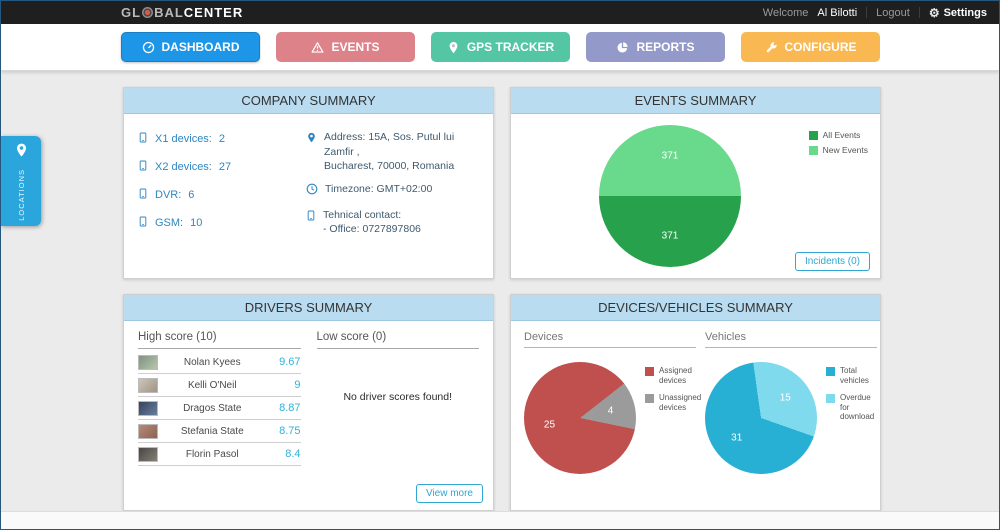 This screenshot has width=1000, height=530. What do you see at coordinates (851, 420) in the screenshot?
I see `vehicles-legend: Total vehicles Overdue for download` at bounding box center [851, 420].